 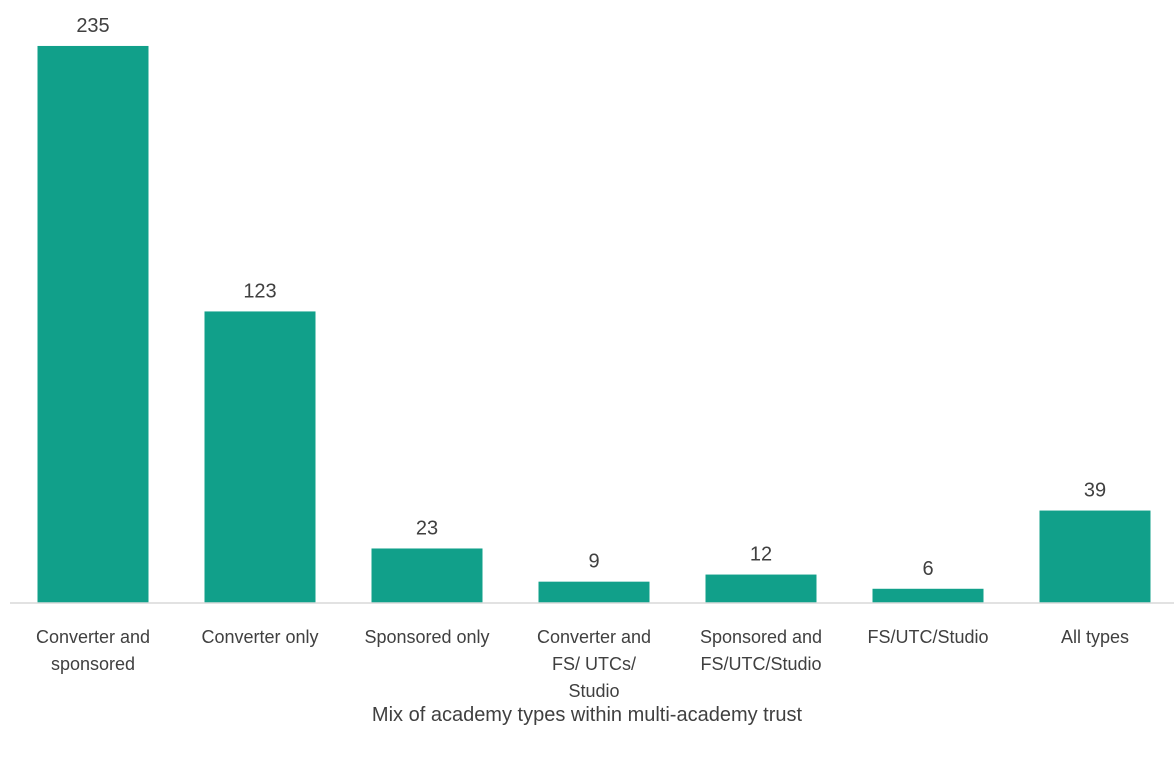 I want to click on x-tick-label: Sponsored only, so click(x=427, y=637).